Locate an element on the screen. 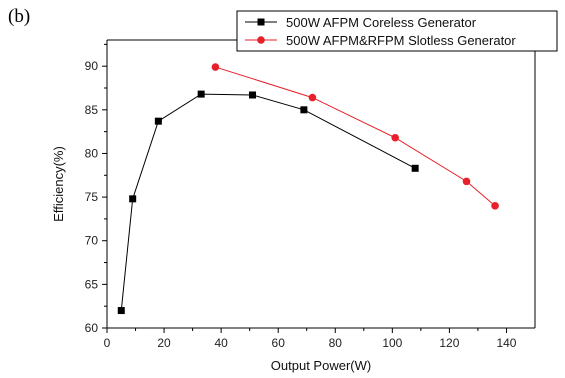  y-axis-label: Efficiency(%) is located at coordinates (58, 184).